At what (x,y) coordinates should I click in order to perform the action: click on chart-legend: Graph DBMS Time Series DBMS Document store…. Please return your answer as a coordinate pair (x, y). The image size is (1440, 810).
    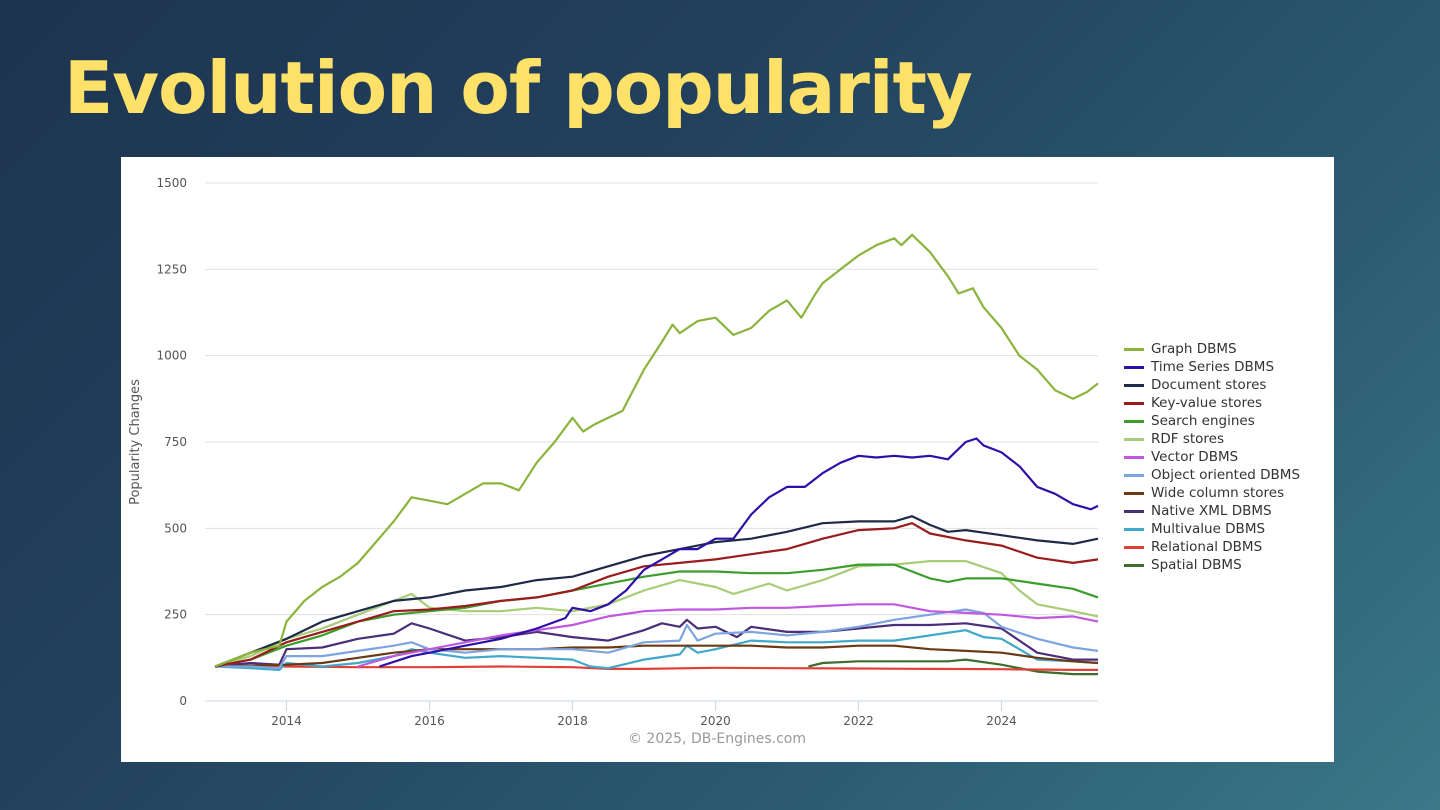
    Looking at the image, I should click on (1229, 457).